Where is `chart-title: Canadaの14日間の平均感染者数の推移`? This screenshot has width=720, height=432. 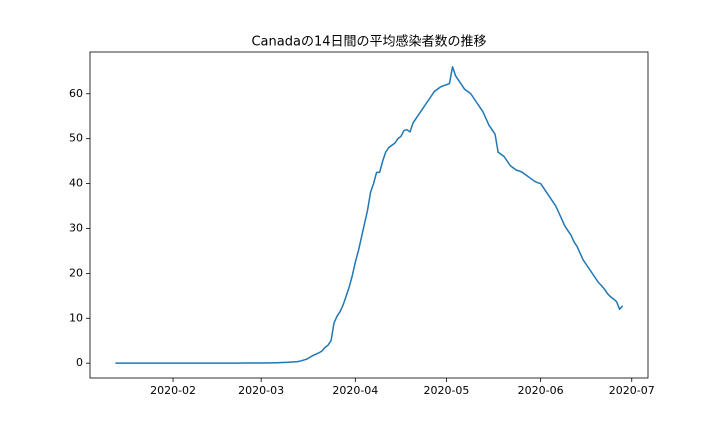
chart-title: Canadaの14日間の平均感染者数の推移 is located at coordinates (368, 42).